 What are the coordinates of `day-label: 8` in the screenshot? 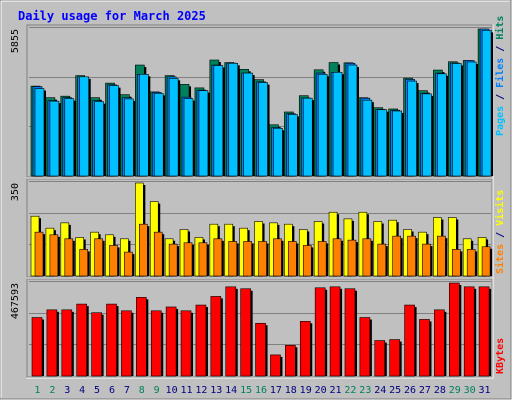 It's located at (142, 390).